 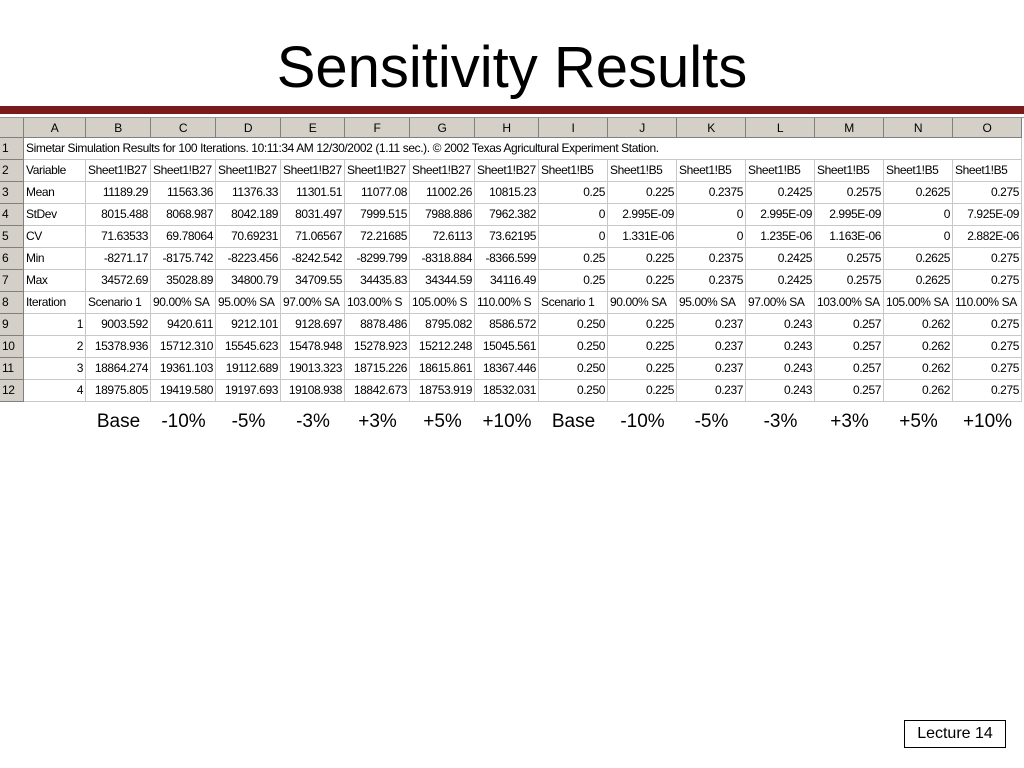 What do you see at coordinates (711, 281) in the screenshot?
I see `cell: 0.2375` at bounding box center [711, 281].